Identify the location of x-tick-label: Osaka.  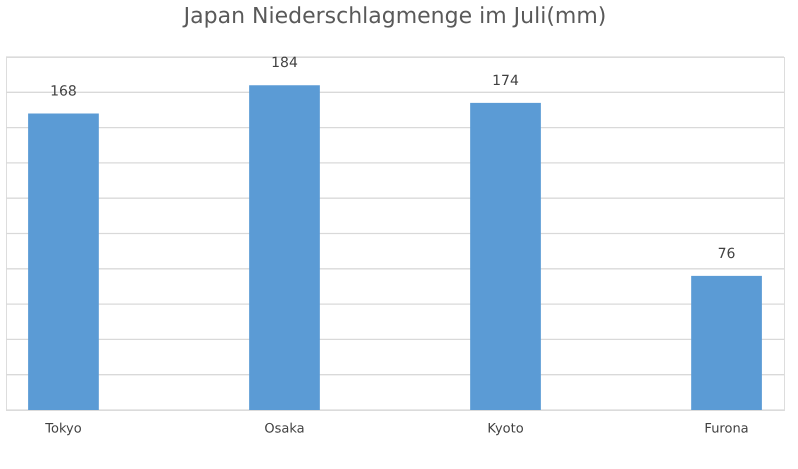
(284, 429).